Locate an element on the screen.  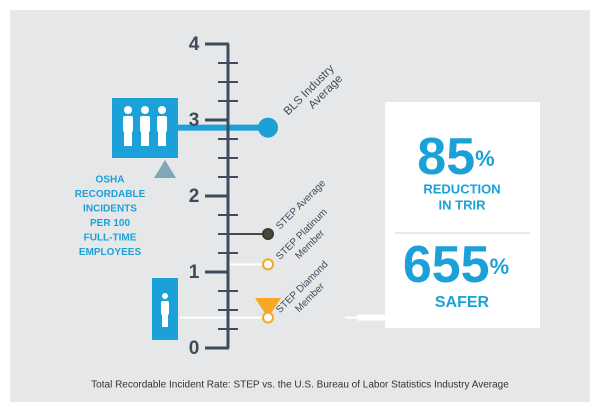
y-tick-label: 2 is located at coordinates (194, 196).